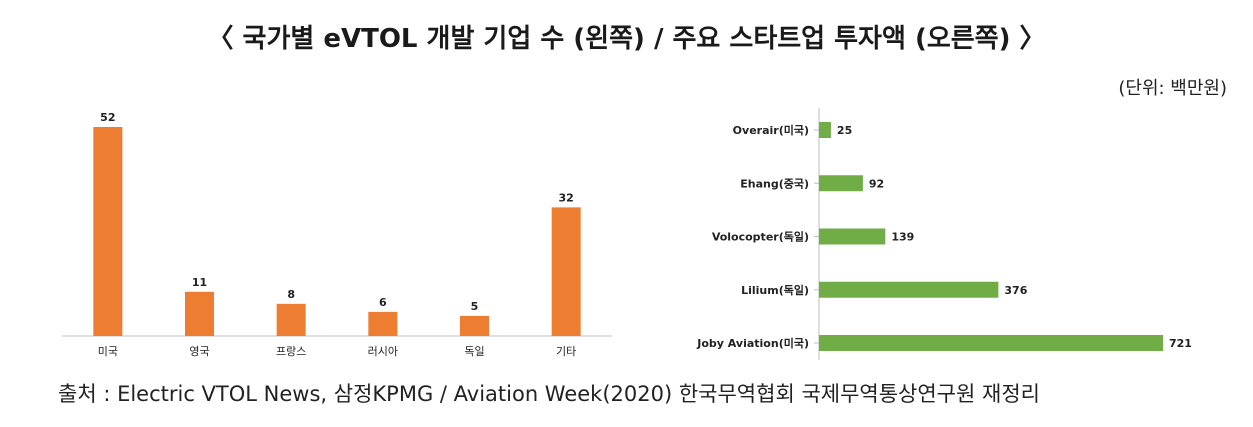  I want to click on category-label: Overair(미국), so click(771, 130).